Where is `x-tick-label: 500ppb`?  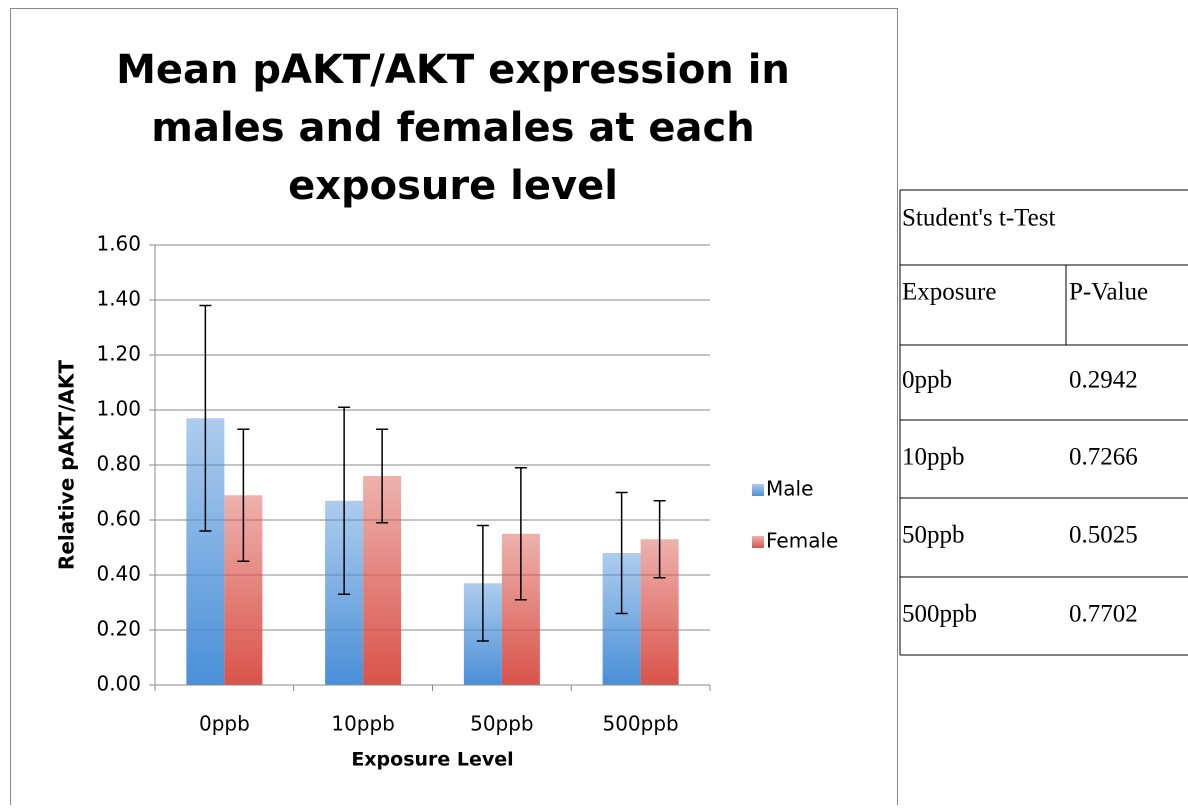 x-tick-label: 500ppb is located at coordinates (640, 724).